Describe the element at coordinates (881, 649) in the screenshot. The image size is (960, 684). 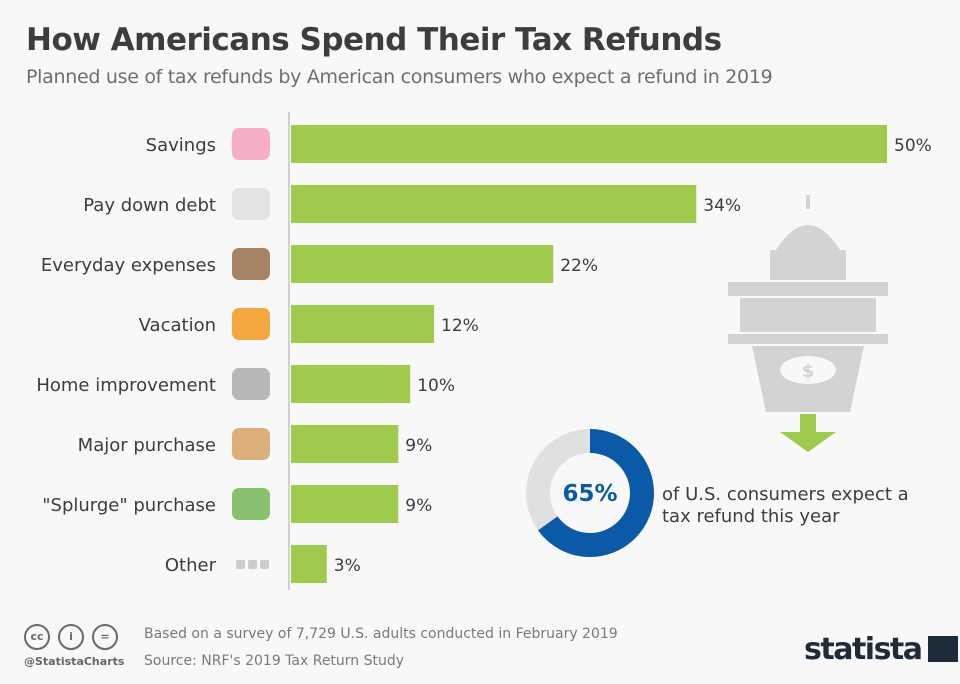
I see `statista-logo: statista` at that location.